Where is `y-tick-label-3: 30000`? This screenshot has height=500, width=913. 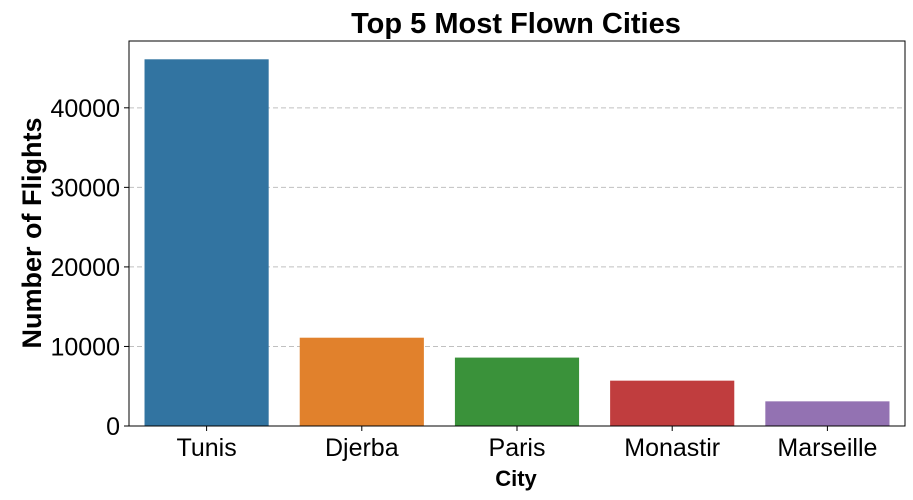 y-tick-label-3: 30000 is located at coordinates (85, 188).